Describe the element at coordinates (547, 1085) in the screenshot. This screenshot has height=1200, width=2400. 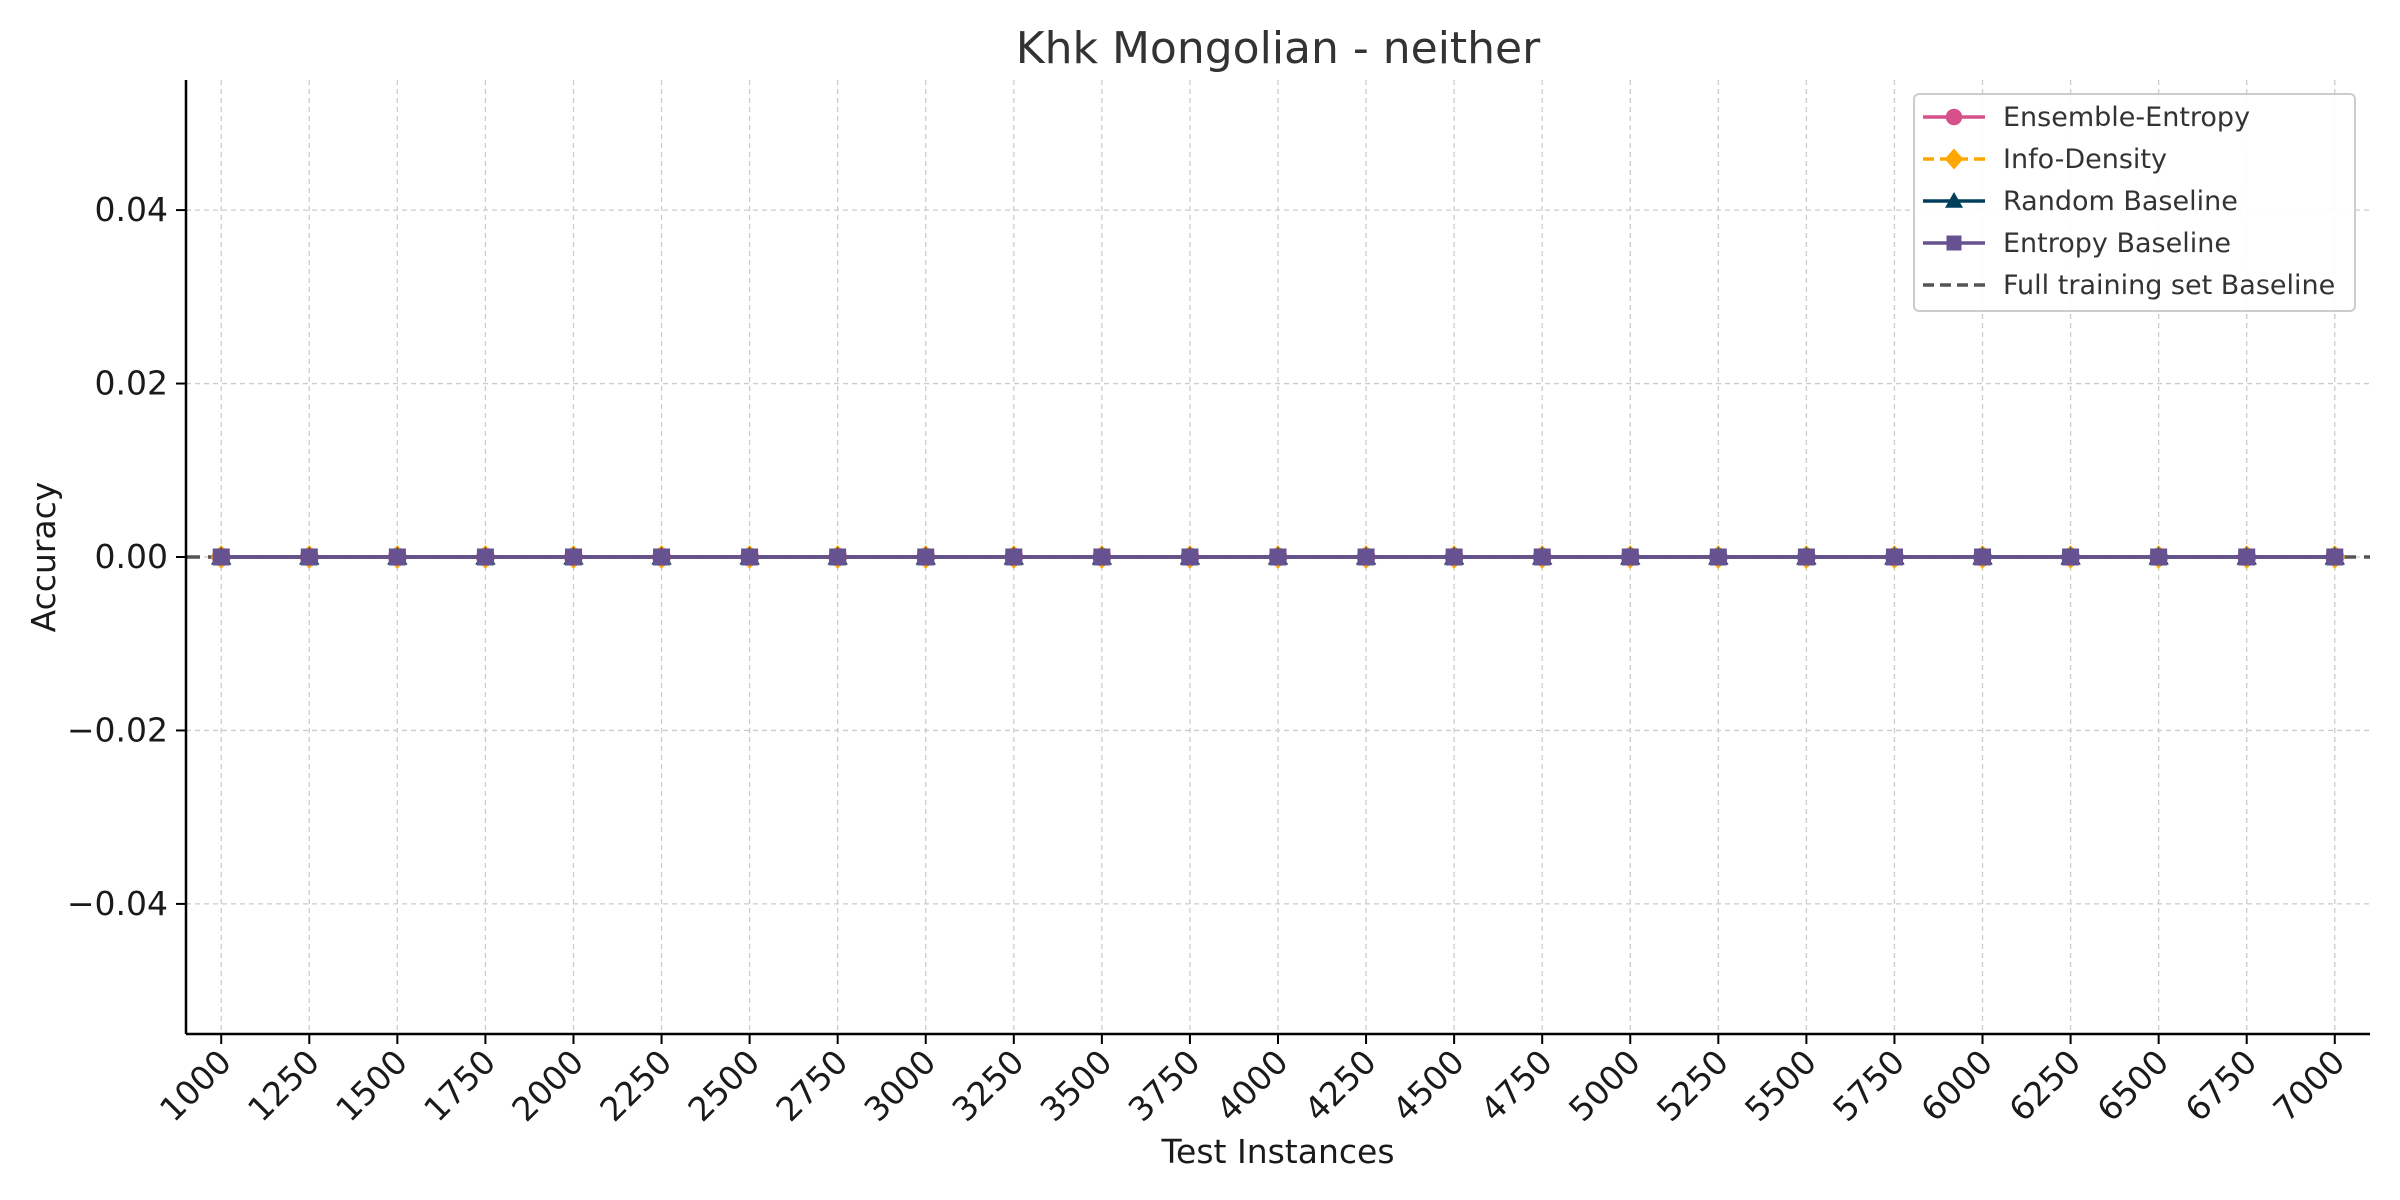
I see `x-tick-label: 2000` at that location.